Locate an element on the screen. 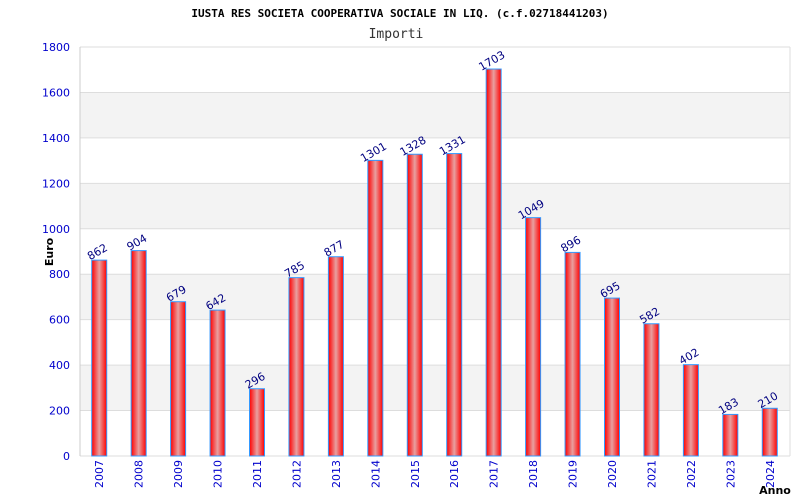 This screenshot has height=500, width=800. x-tick-label: 2010 is located at coordinates (218, 474).